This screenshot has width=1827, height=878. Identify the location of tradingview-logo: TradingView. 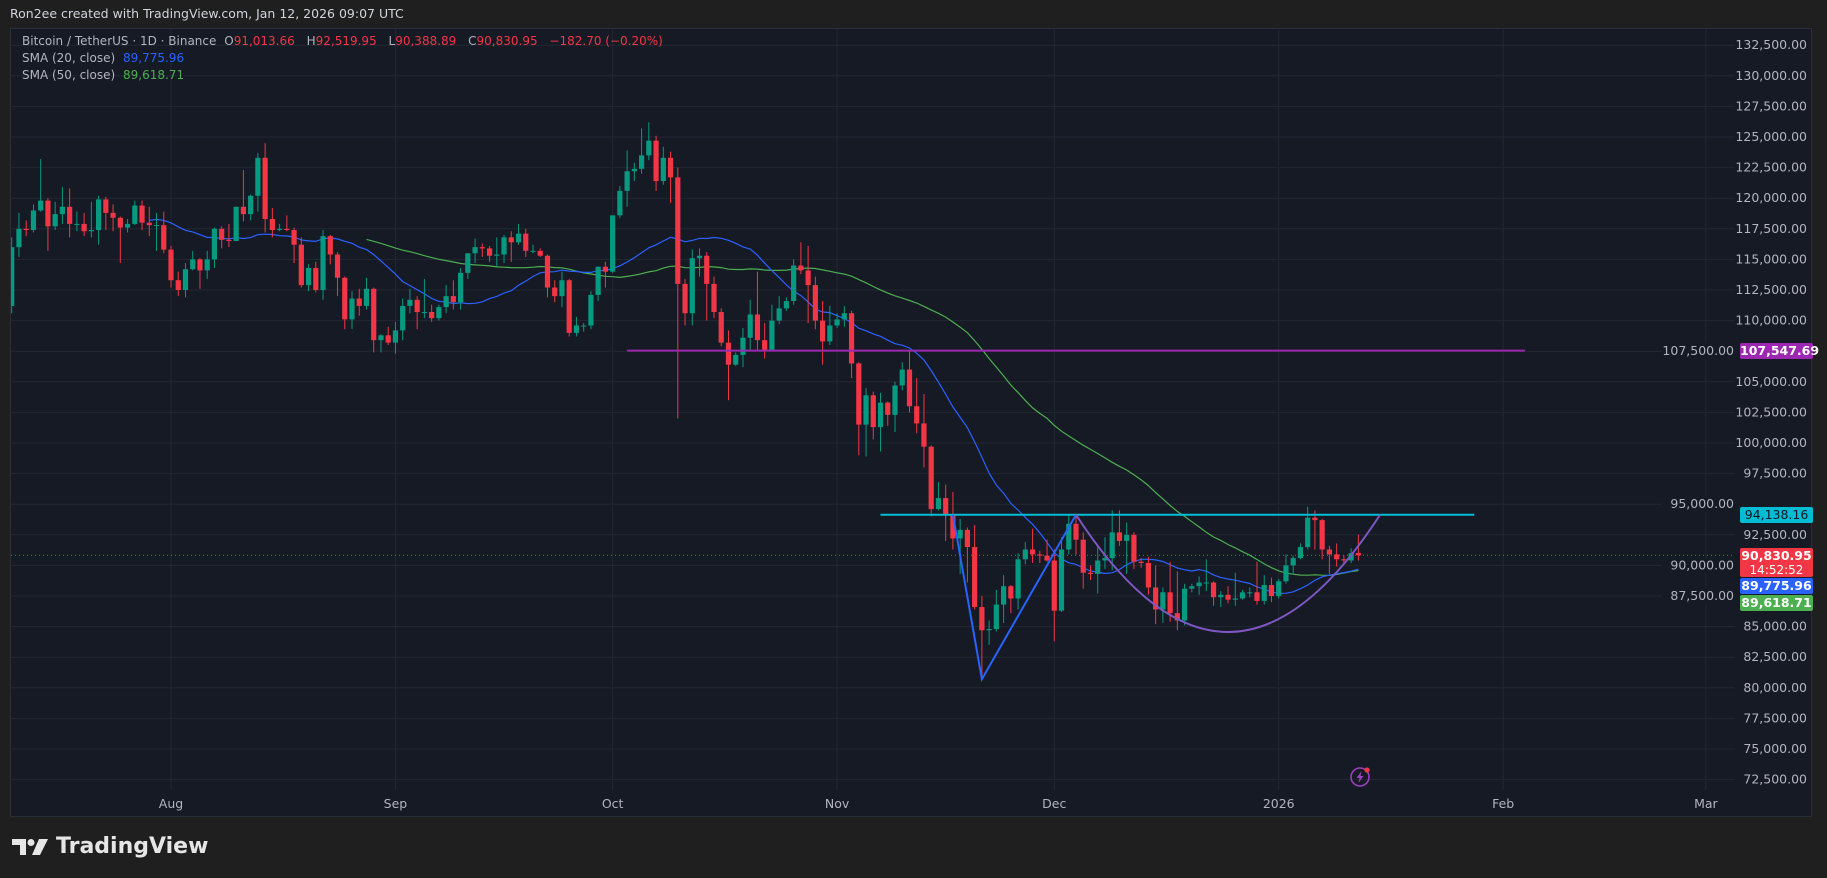
(110, 846).